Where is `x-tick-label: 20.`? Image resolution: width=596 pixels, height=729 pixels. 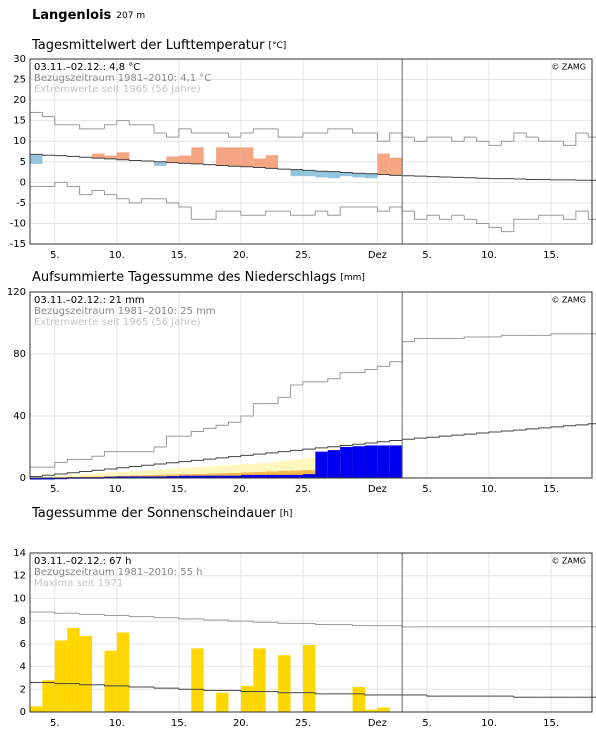
x-tick-label: 20. is located at coordinates (241, 723).